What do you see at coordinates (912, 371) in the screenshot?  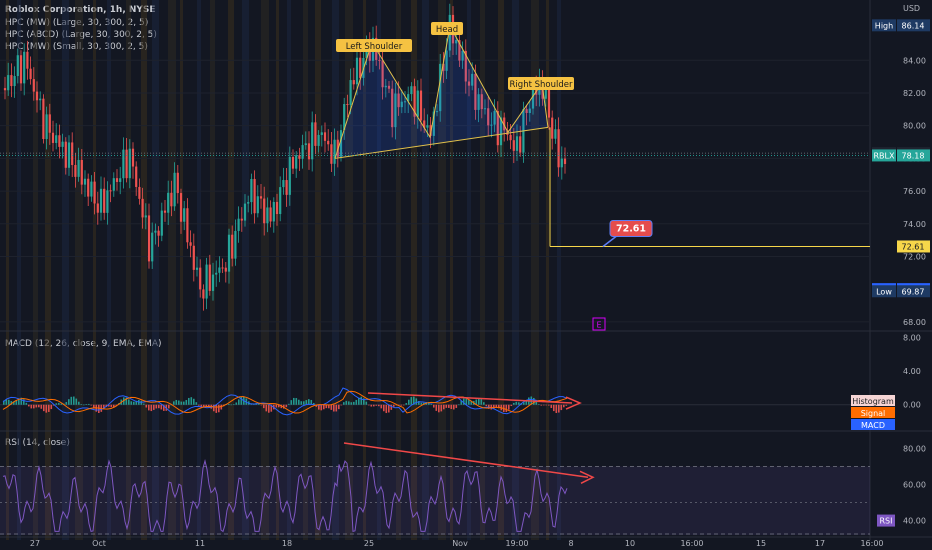 I see `macd-tick-label: 4.00` at bounding box center [912, 371].